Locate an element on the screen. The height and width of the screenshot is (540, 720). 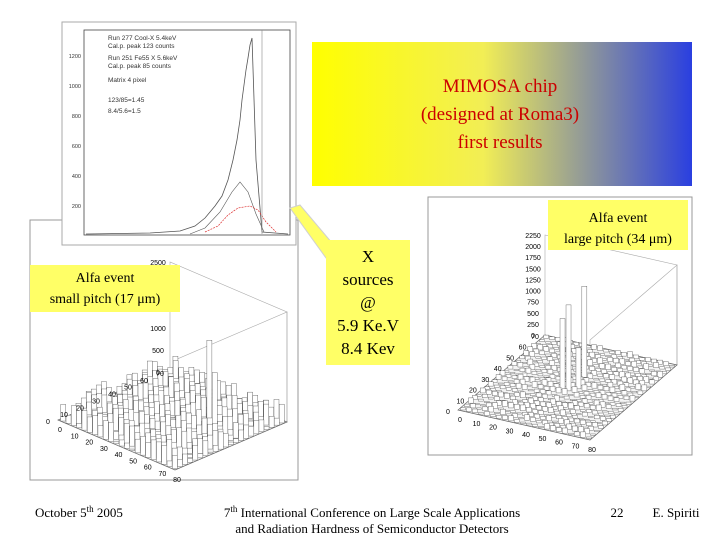
sources-box is located at coordinates (368, 302).